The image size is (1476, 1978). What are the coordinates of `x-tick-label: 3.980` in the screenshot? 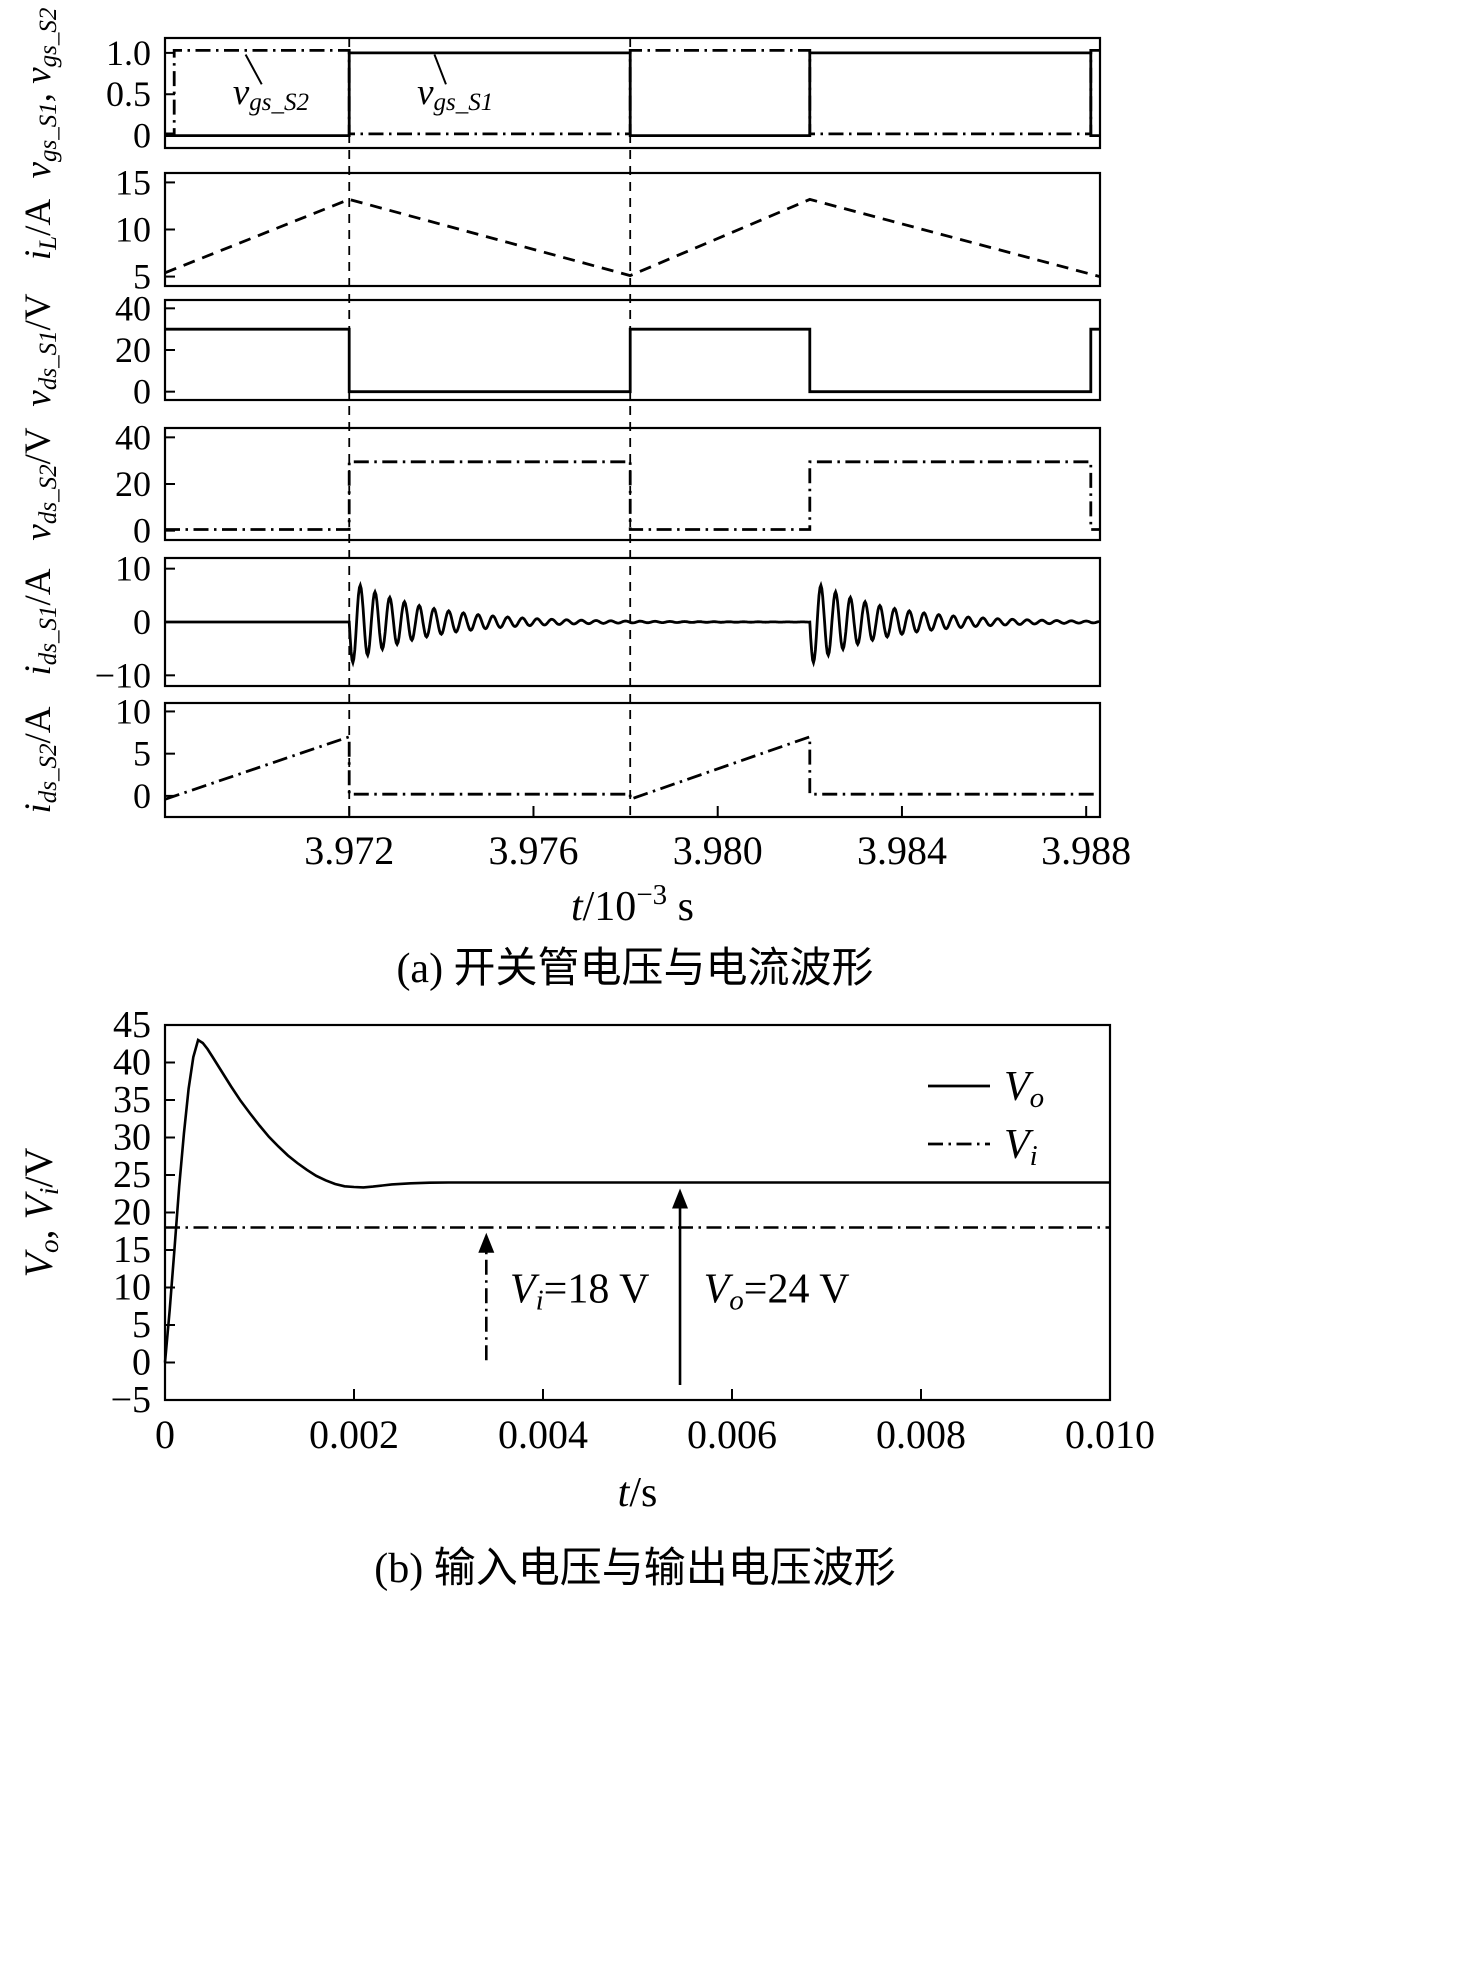 It's located at (718, 850).